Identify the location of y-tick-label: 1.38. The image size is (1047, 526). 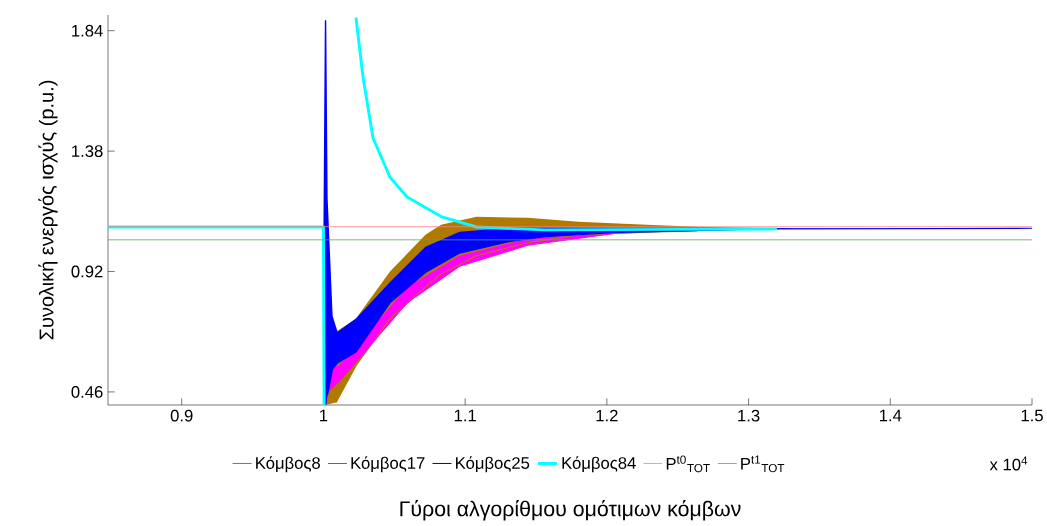
(87, 151).